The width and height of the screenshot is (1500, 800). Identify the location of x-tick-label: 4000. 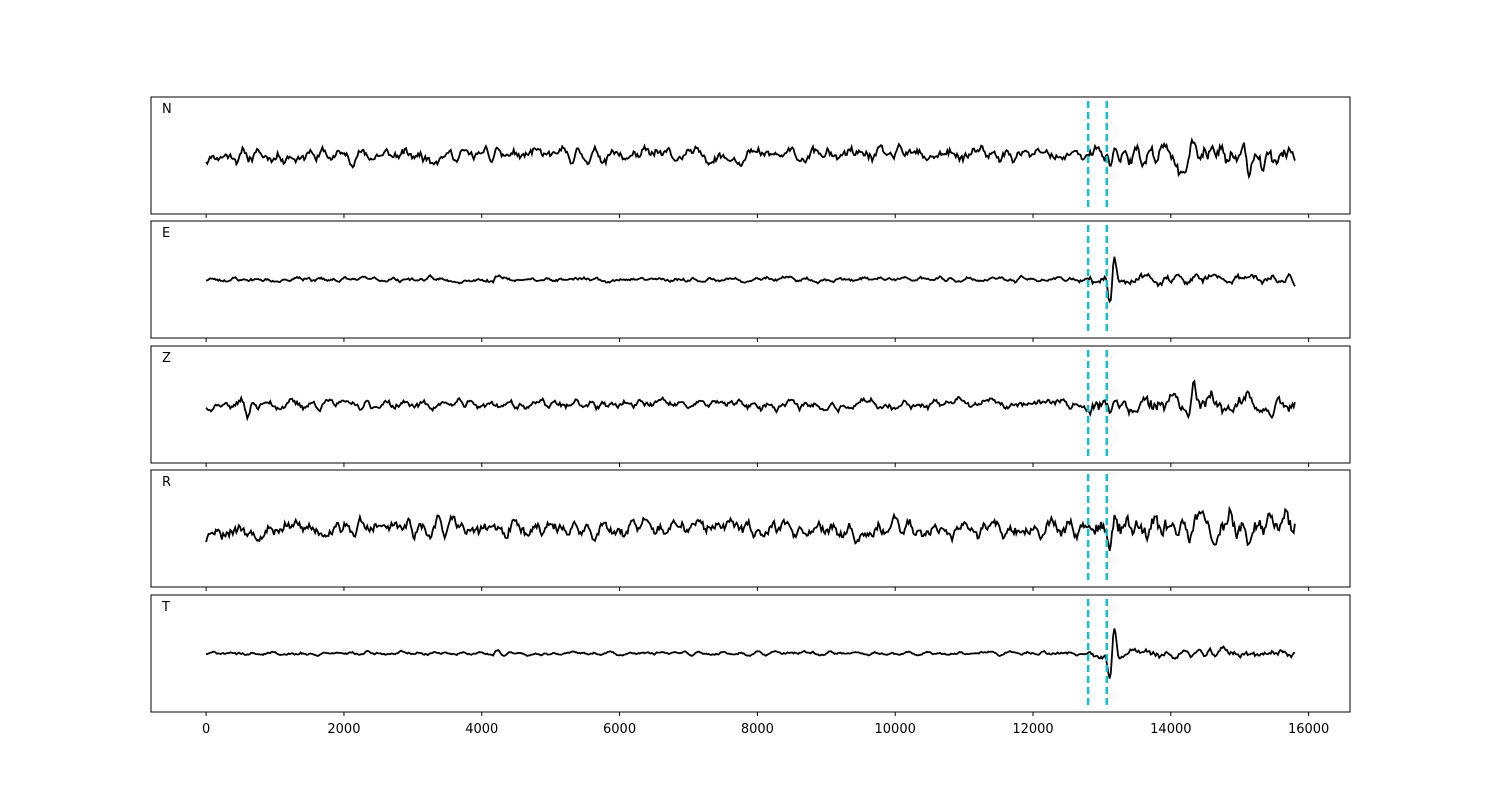
(481, 729).